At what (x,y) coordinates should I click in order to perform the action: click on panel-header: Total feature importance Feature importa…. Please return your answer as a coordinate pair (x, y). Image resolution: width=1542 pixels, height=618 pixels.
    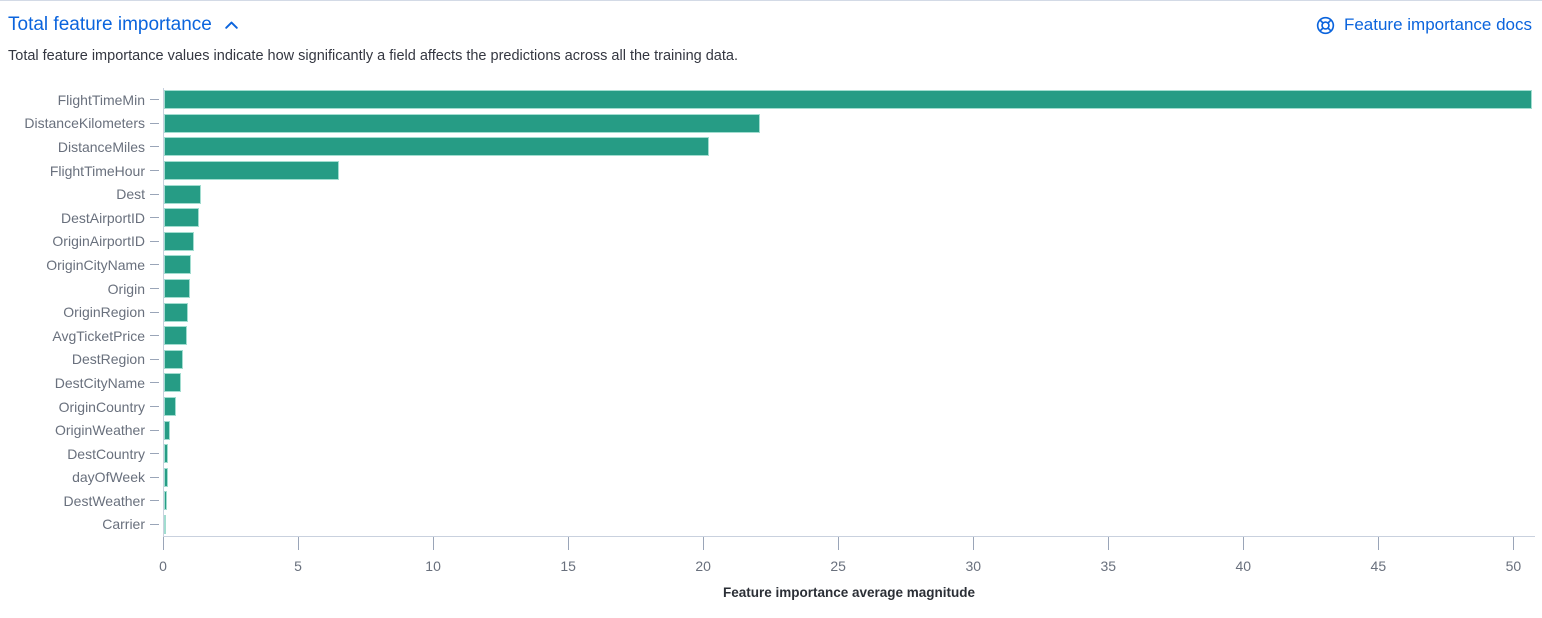
    Looking at the image, I should click on (771, 18).